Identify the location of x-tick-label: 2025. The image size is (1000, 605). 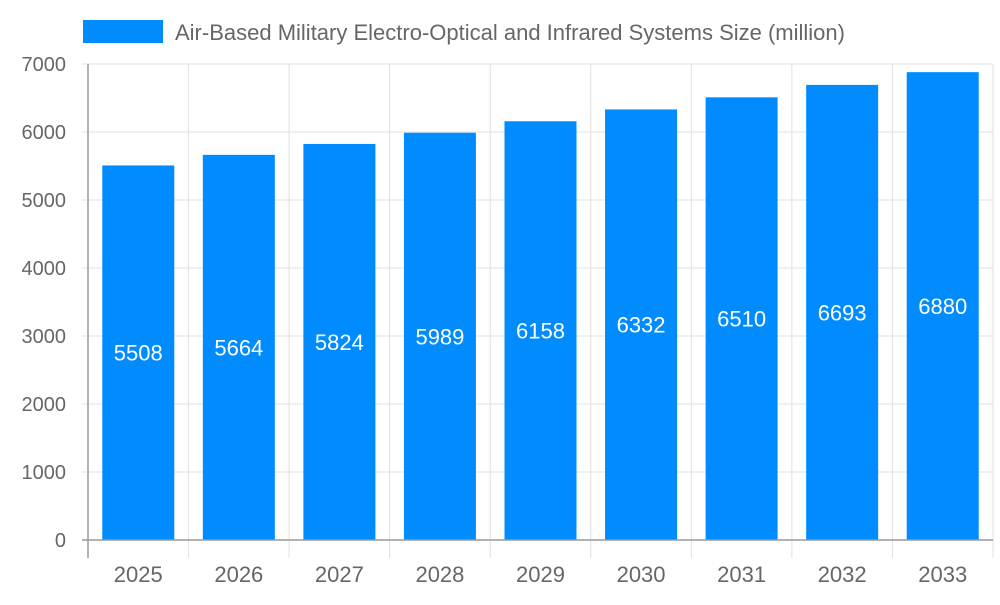
(138, 574).